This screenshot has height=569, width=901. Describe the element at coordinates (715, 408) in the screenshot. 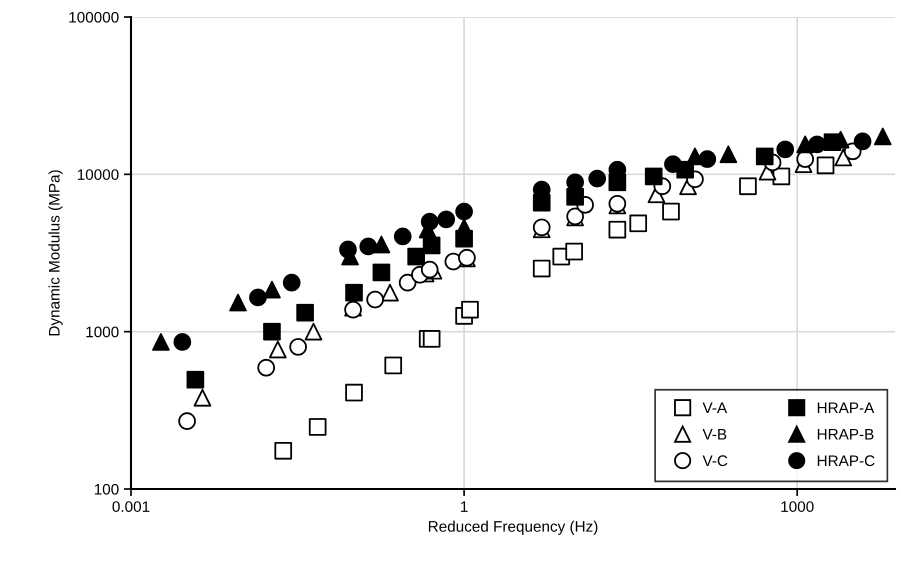

I see `legend-label: V-A` at that location.